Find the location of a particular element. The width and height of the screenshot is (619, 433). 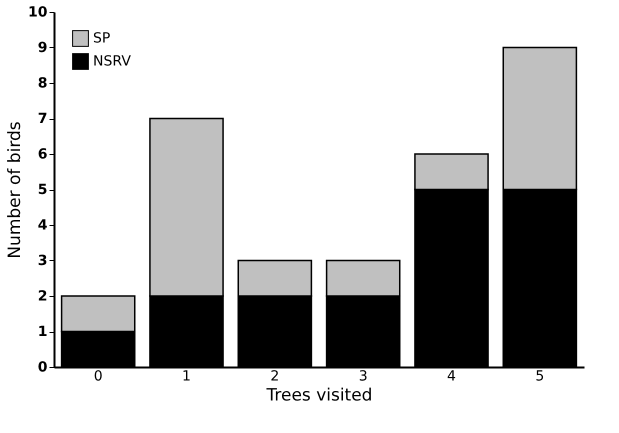

legend-label: SP is located at coordinates (101, 38).